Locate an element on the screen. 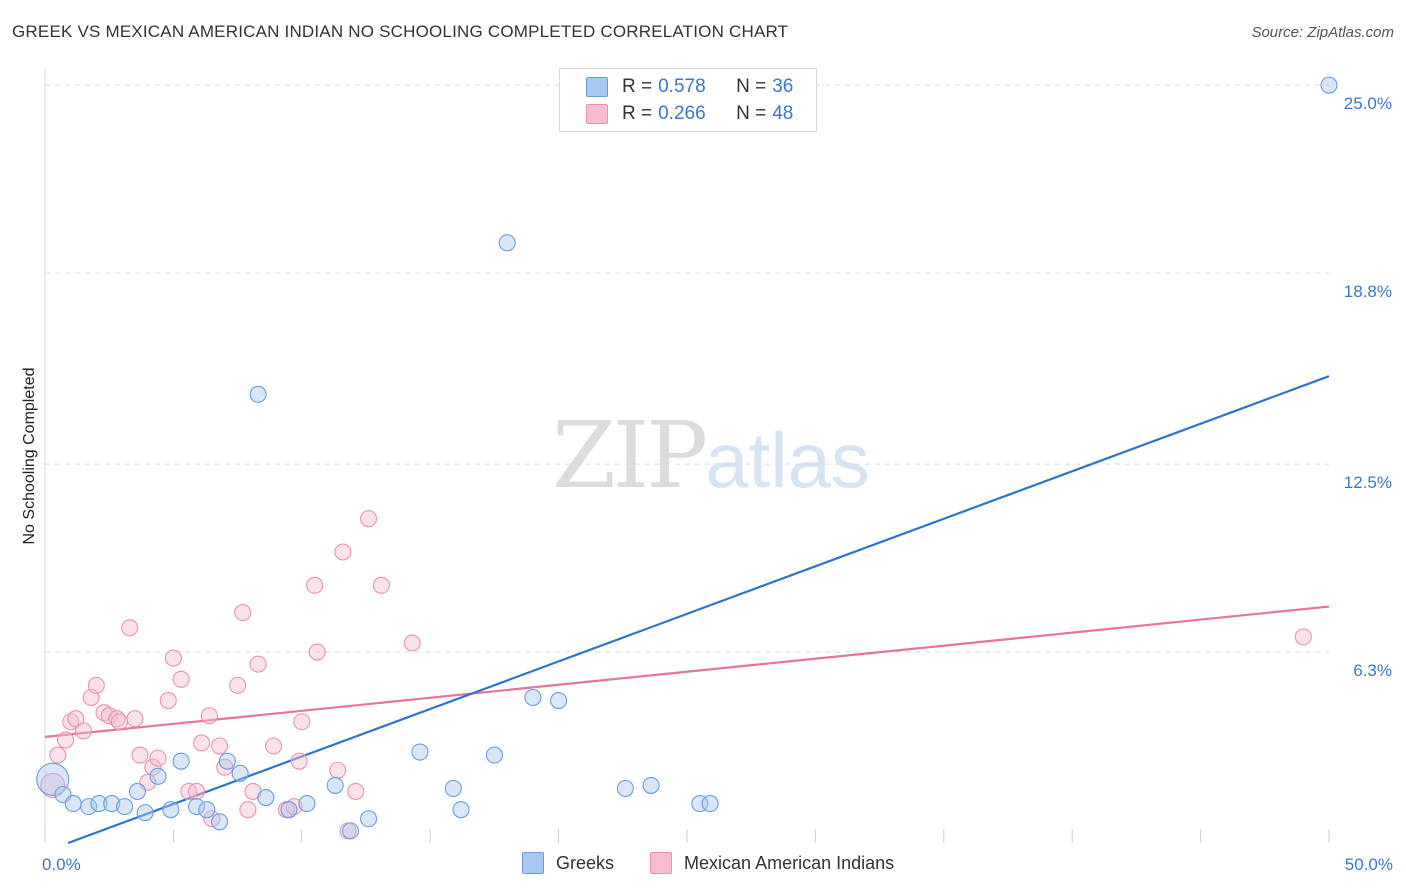  y-axis-title: No Schooling Completed is located at coordinates (29, 456).